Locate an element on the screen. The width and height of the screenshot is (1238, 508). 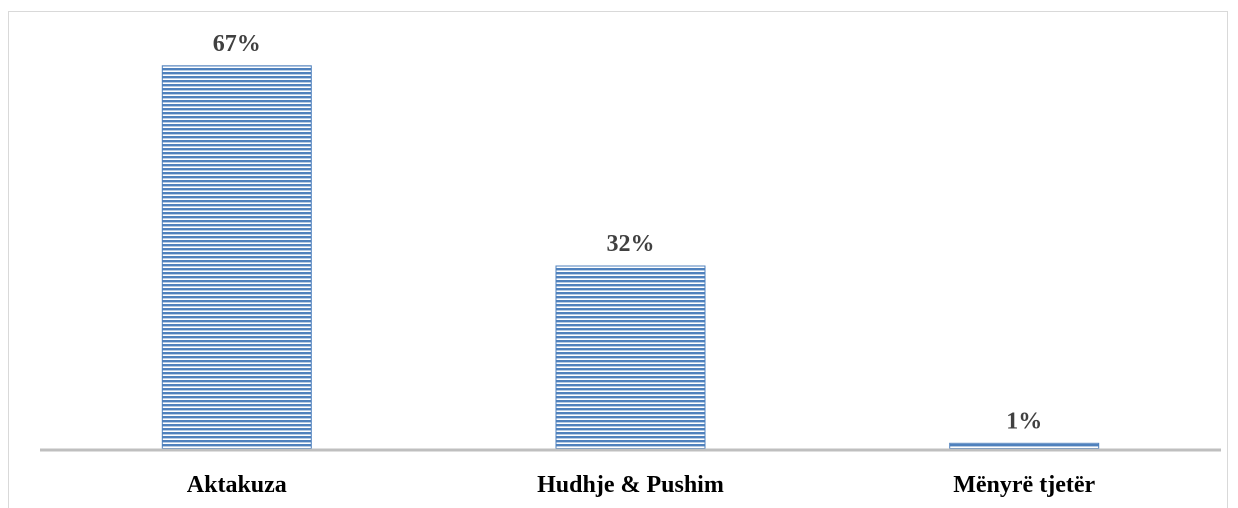
data-label-0: 67% is located at coordinates (237, 44).